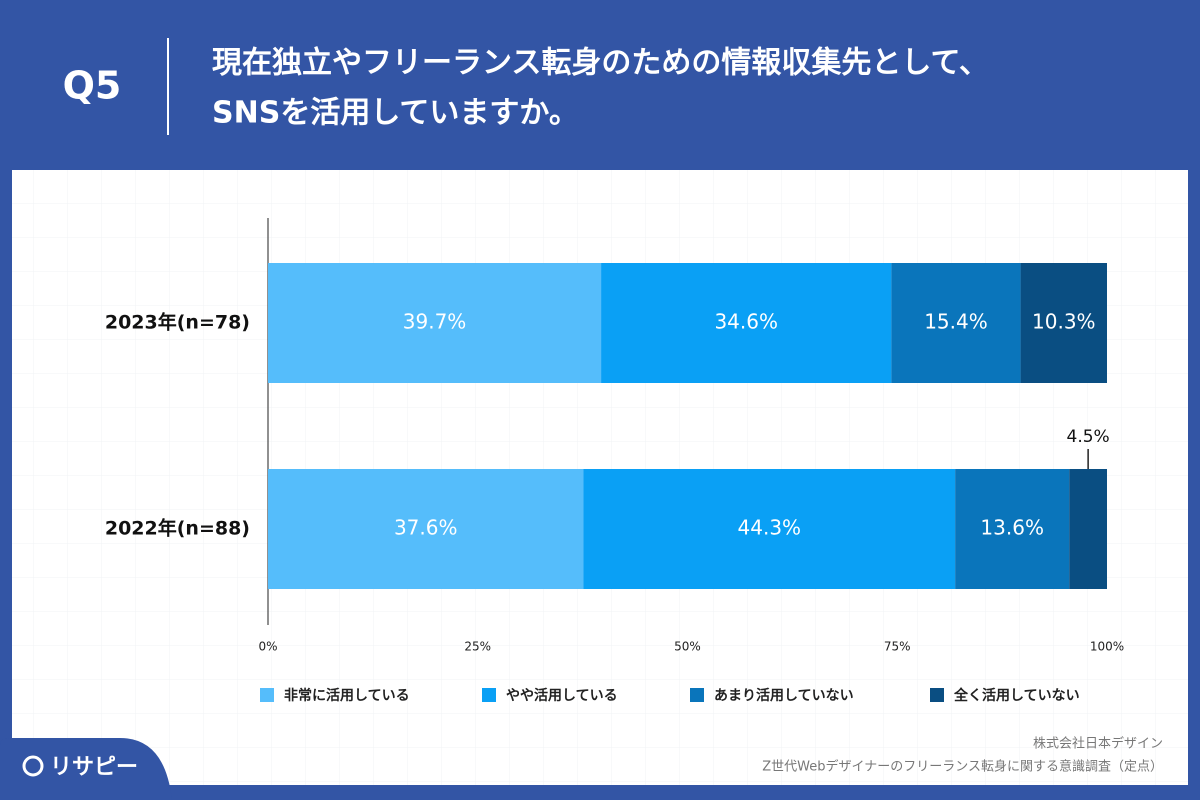 This screenshot has height=800, width=1200. I want to click on legend-label: あまり活用していない, so click(784, 695).